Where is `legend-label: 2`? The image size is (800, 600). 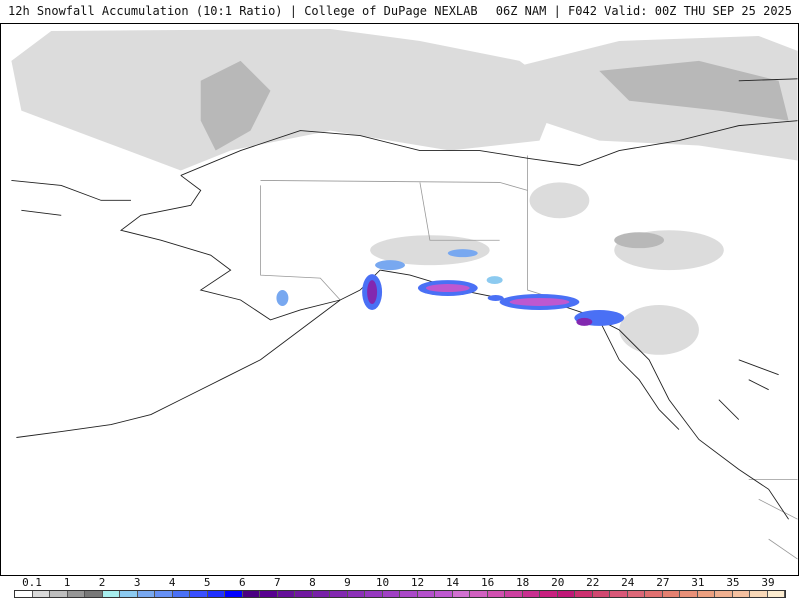 legend-label: 2 is located at coordinates (102, 582).